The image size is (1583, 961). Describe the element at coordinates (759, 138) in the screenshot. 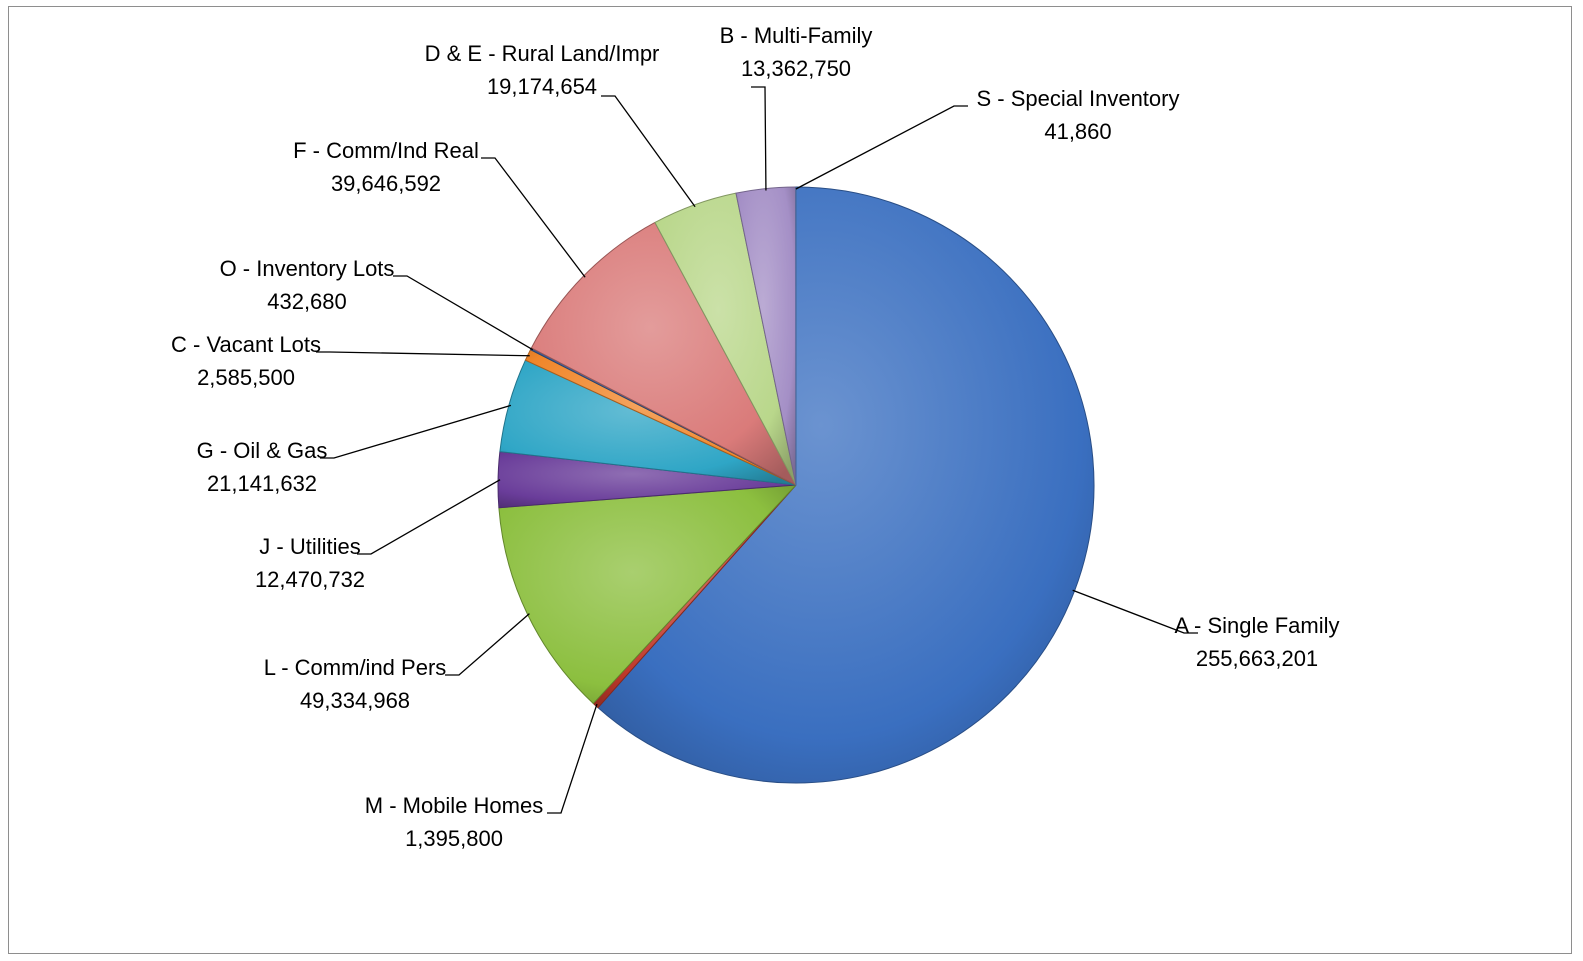

I see `leader-line-b-multi-family` at that location.